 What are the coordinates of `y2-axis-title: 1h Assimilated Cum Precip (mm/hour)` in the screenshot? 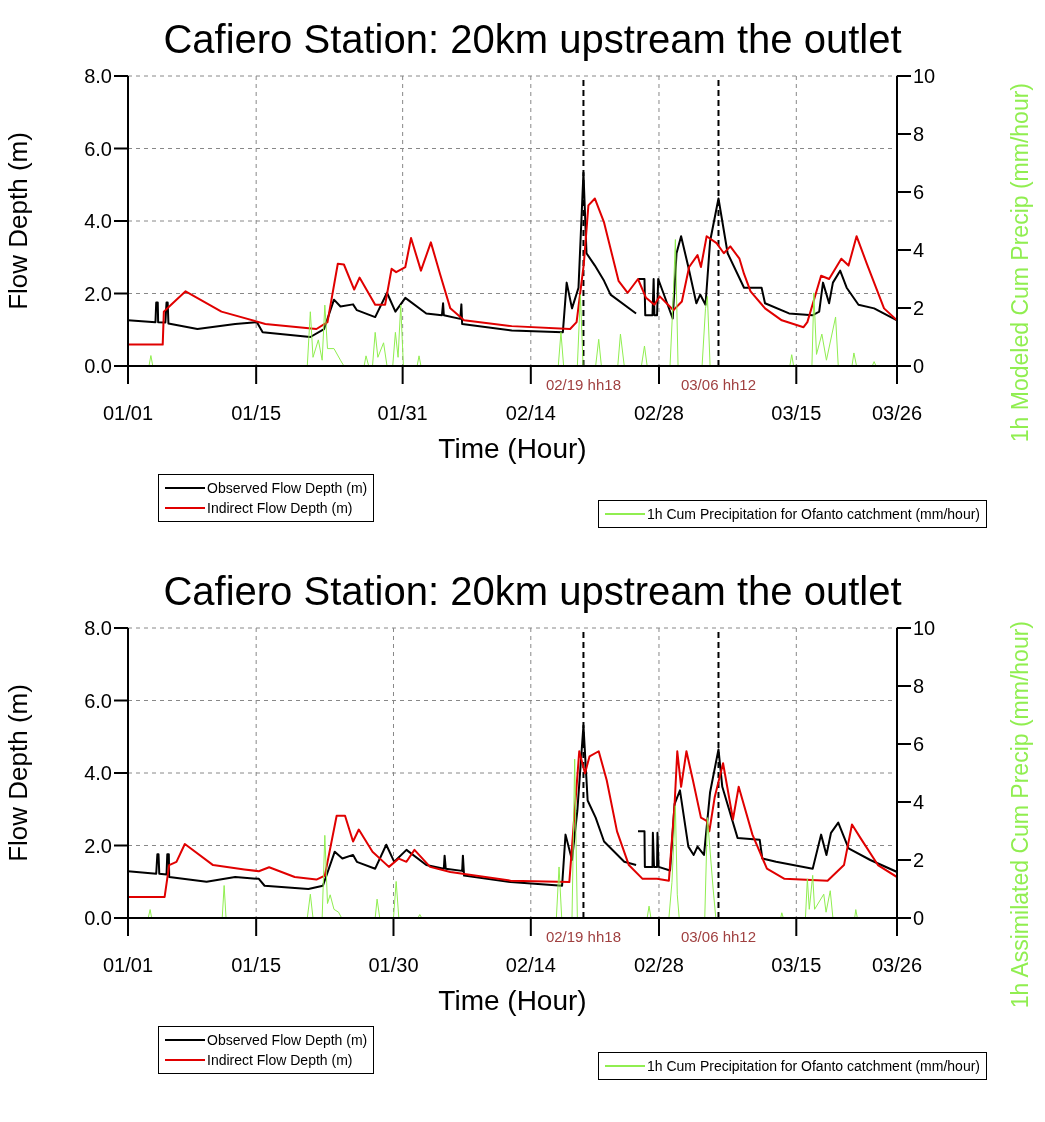 It's located at (1020, 815).